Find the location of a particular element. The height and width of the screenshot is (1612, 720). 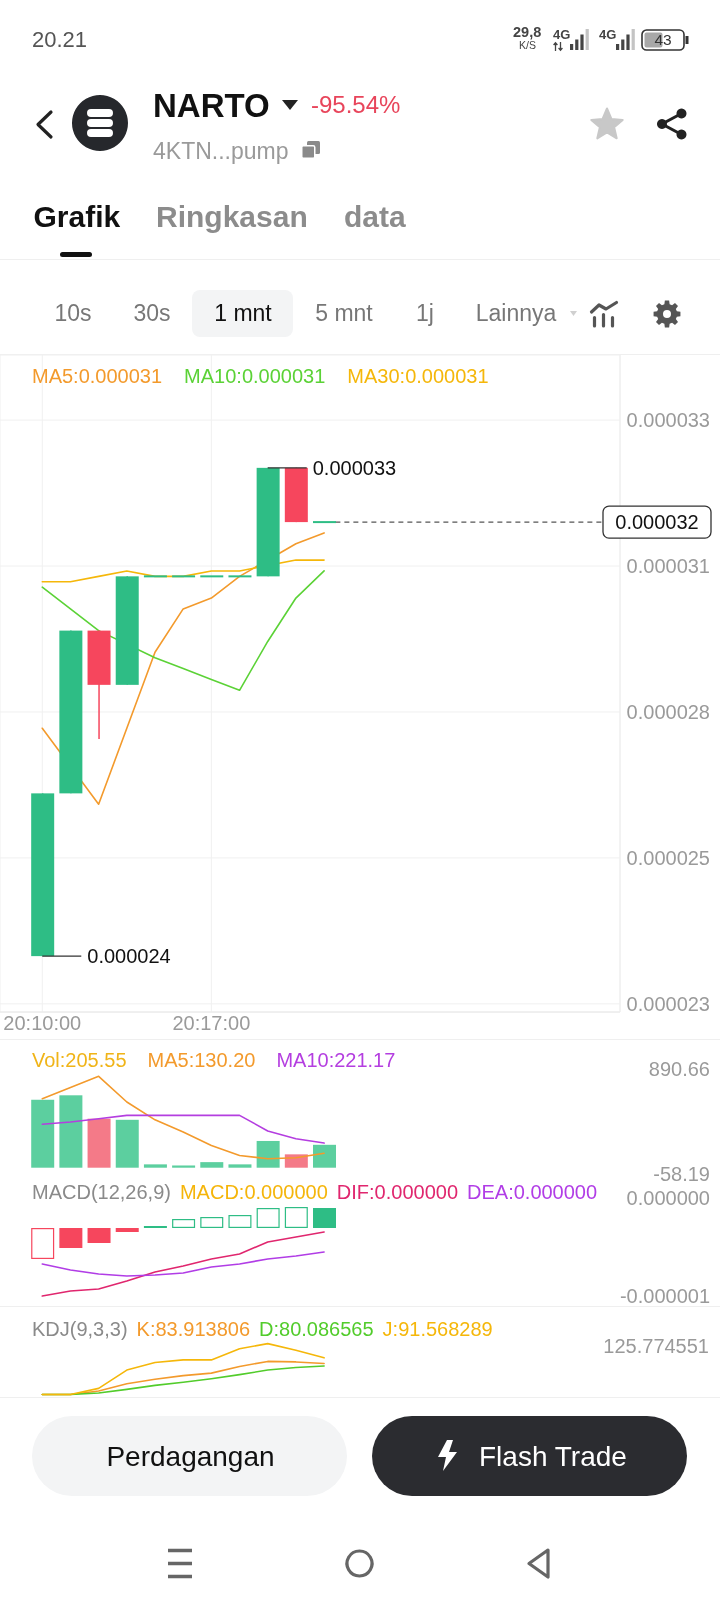

text: Perdagangan is located at coordinates (190, 1456).